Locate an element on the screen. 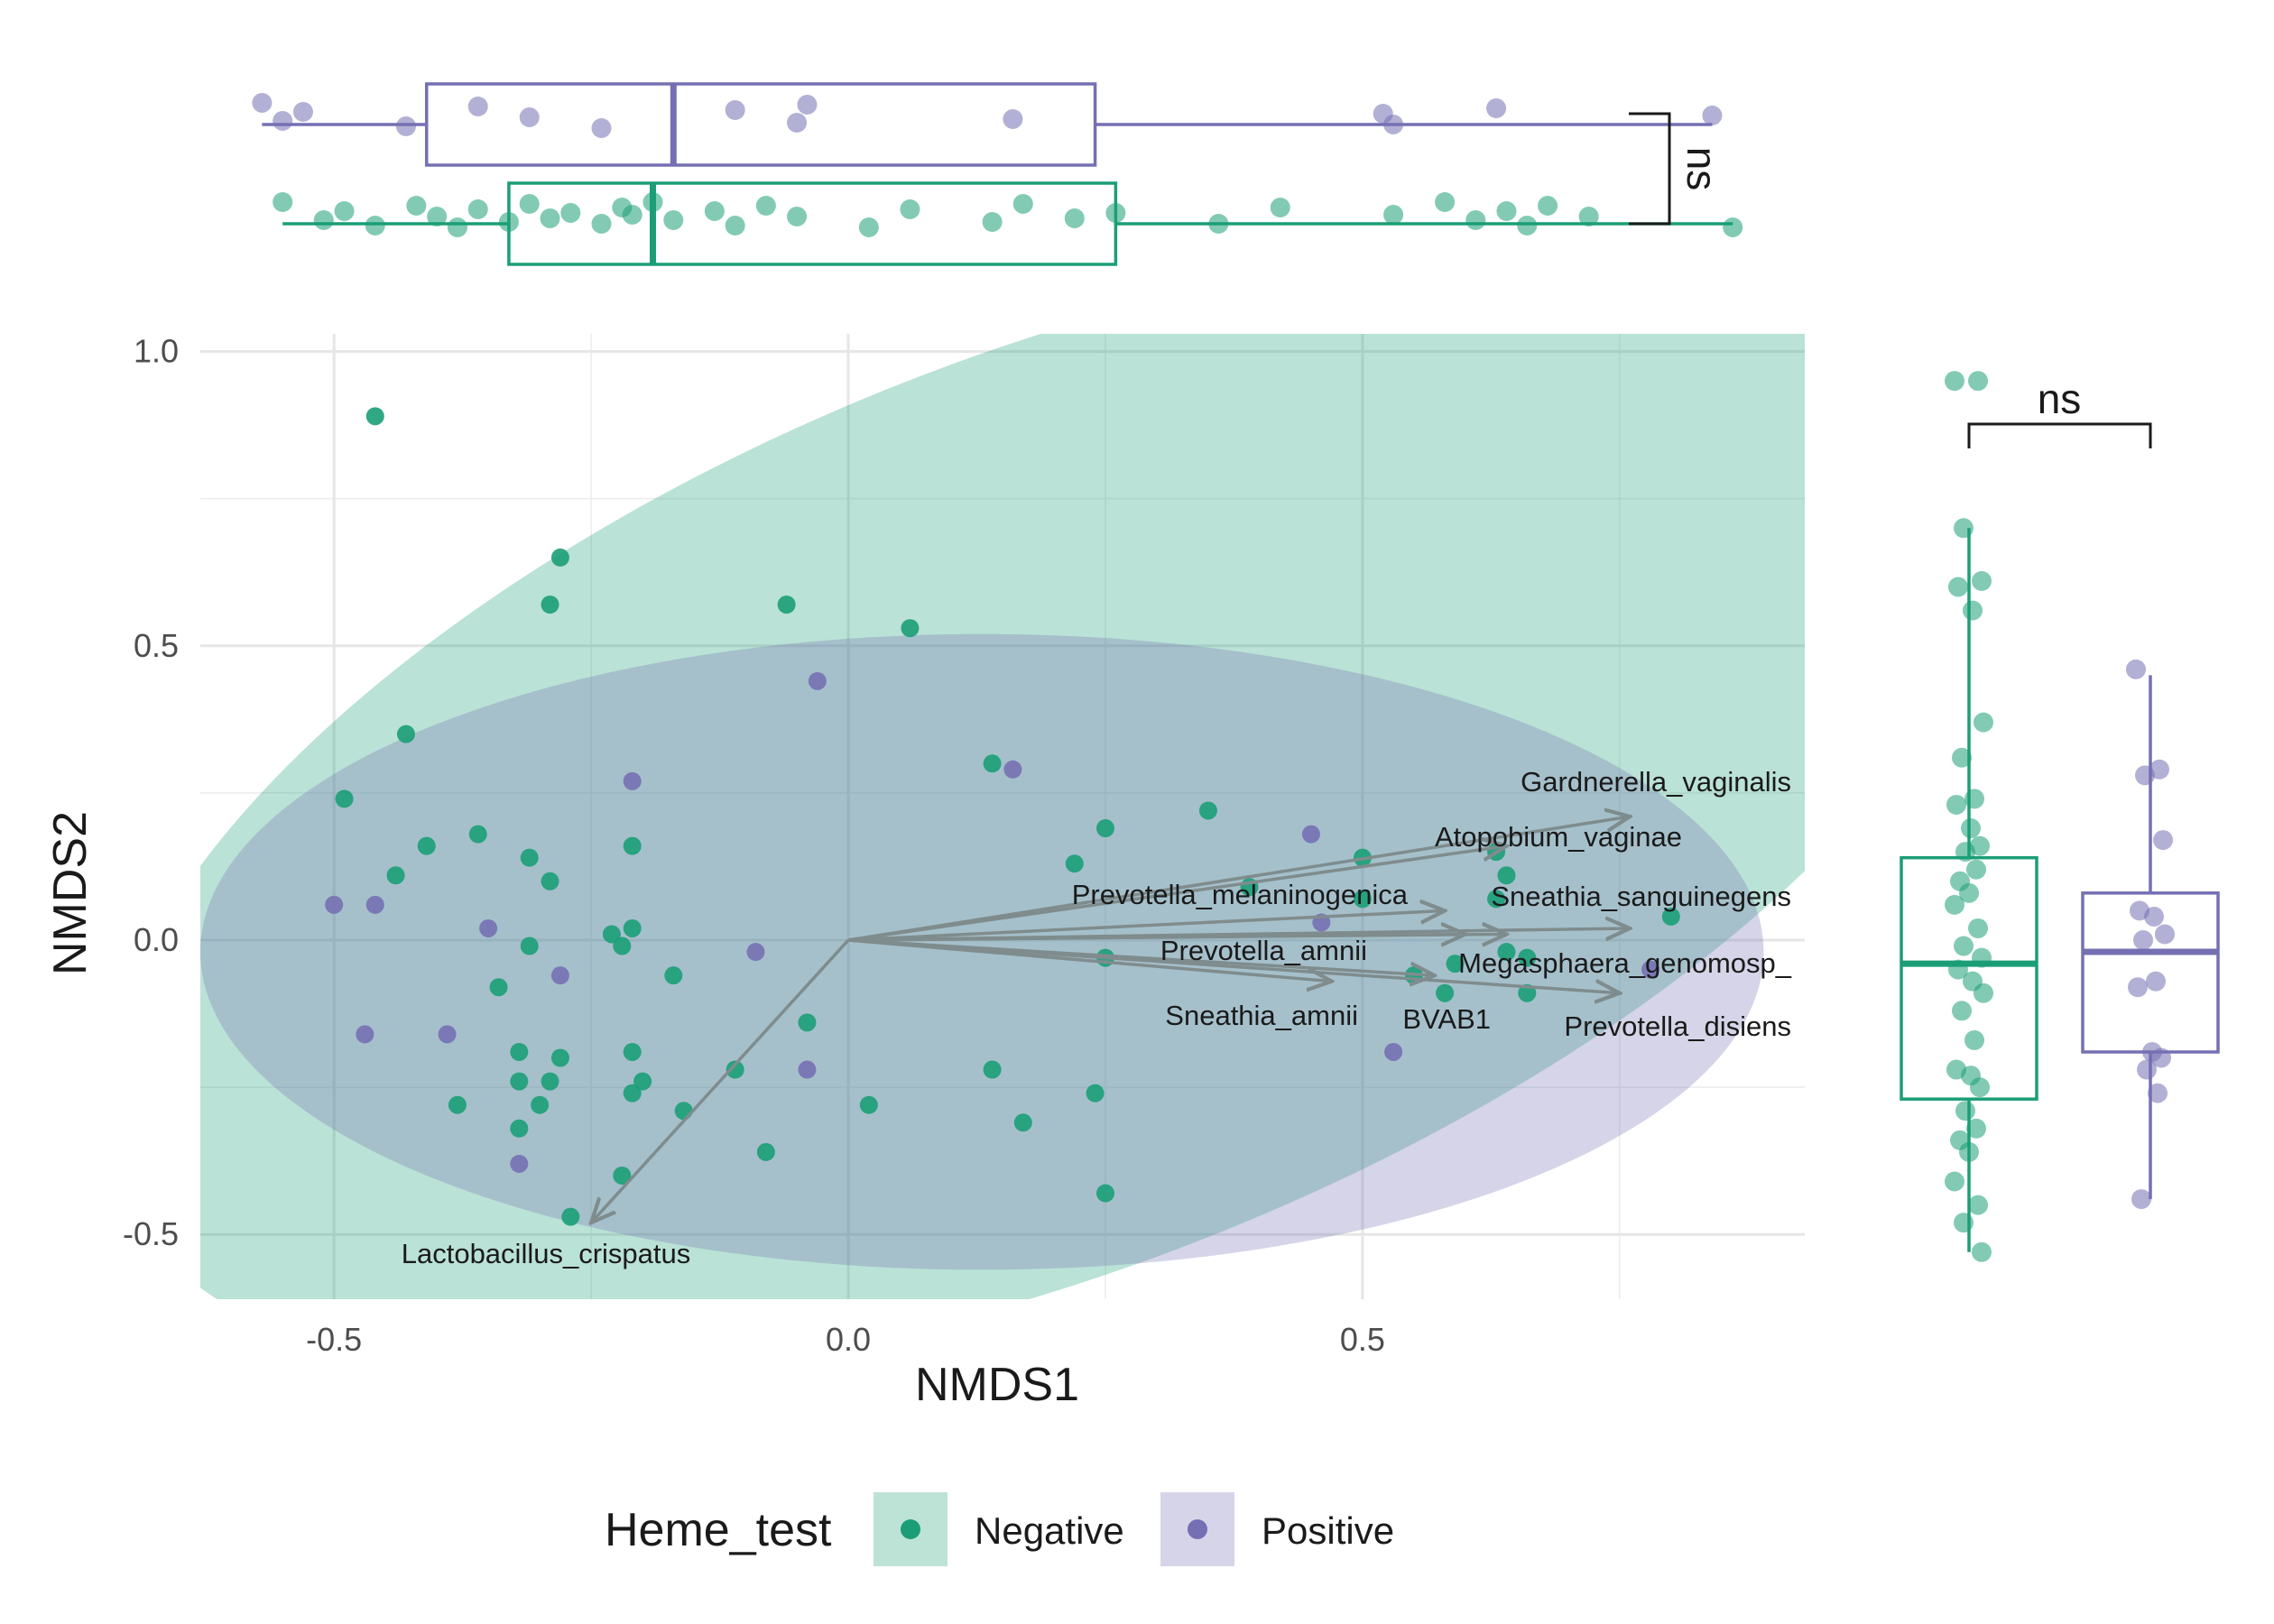 The width and height of the screenshot is (2274, 1624). x-axis-title: NMDS1 is located at coordinates (997, 1385).